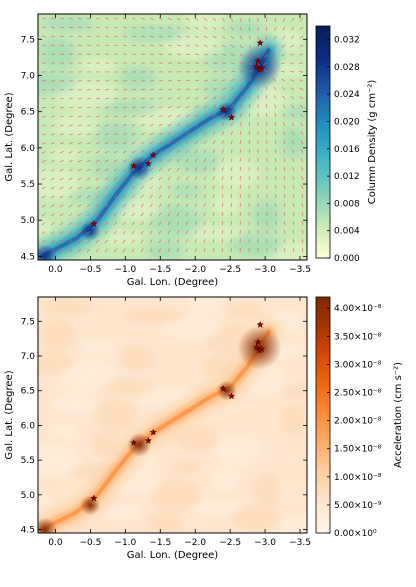 The width and height of the screenshot is (416, 587). I want to click on colorbar, so click(323, 415).